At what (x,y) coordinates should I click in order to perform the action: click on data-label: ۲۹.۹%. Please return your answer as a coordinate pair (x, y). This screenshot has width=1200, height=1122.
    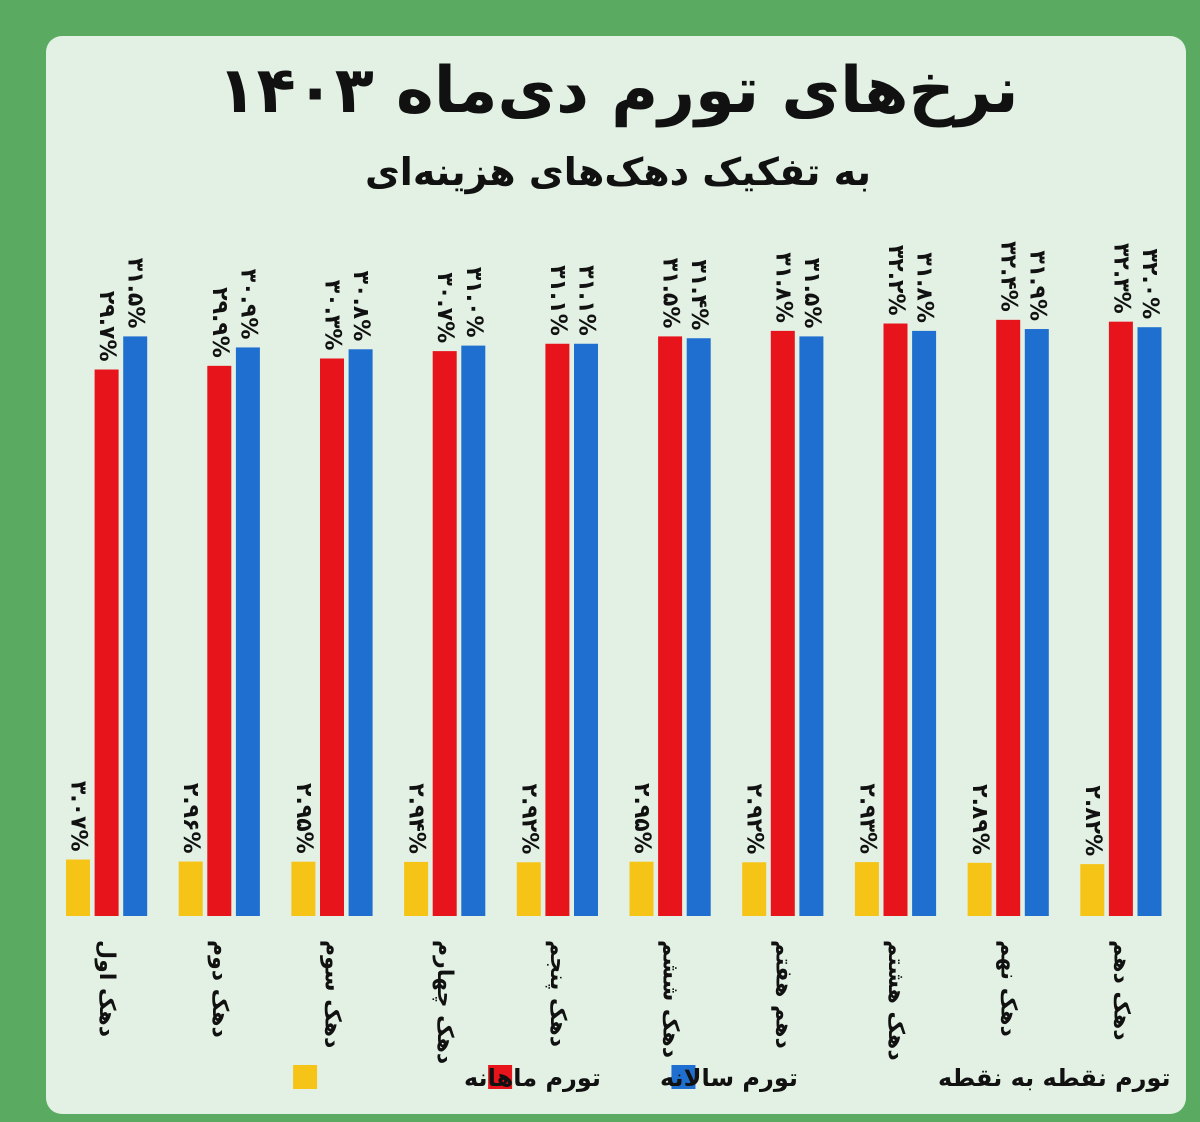
    Looking at the image, I should click on (219, 322).